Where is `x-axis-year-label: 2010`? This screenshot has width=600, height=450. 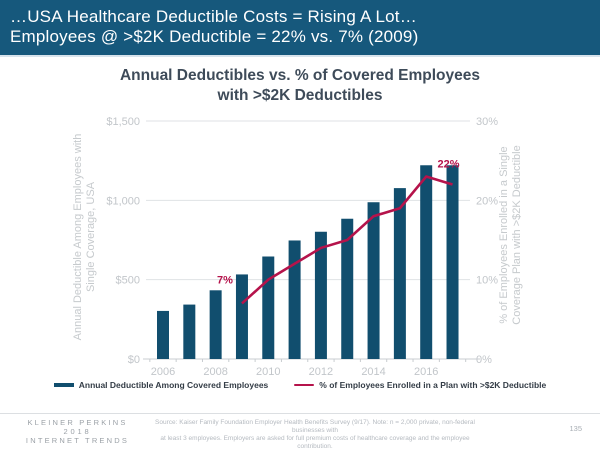
x-axis-year-label: 2010 is located at coordinates (268, 372).